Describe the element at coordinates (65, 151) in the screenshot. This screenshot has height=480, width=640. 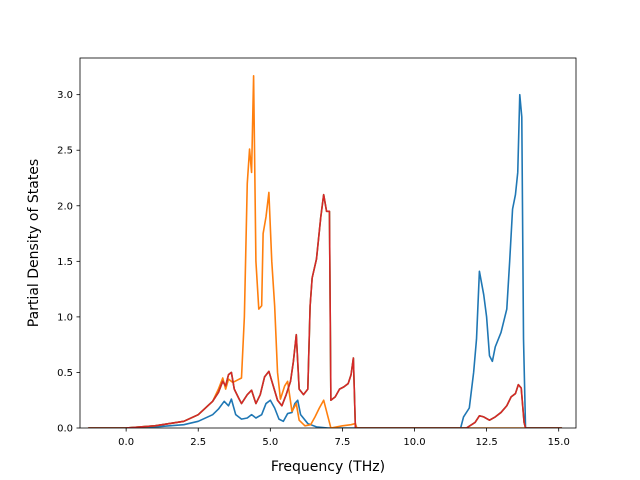
I see `y-tick-label: 2.5` at that location.